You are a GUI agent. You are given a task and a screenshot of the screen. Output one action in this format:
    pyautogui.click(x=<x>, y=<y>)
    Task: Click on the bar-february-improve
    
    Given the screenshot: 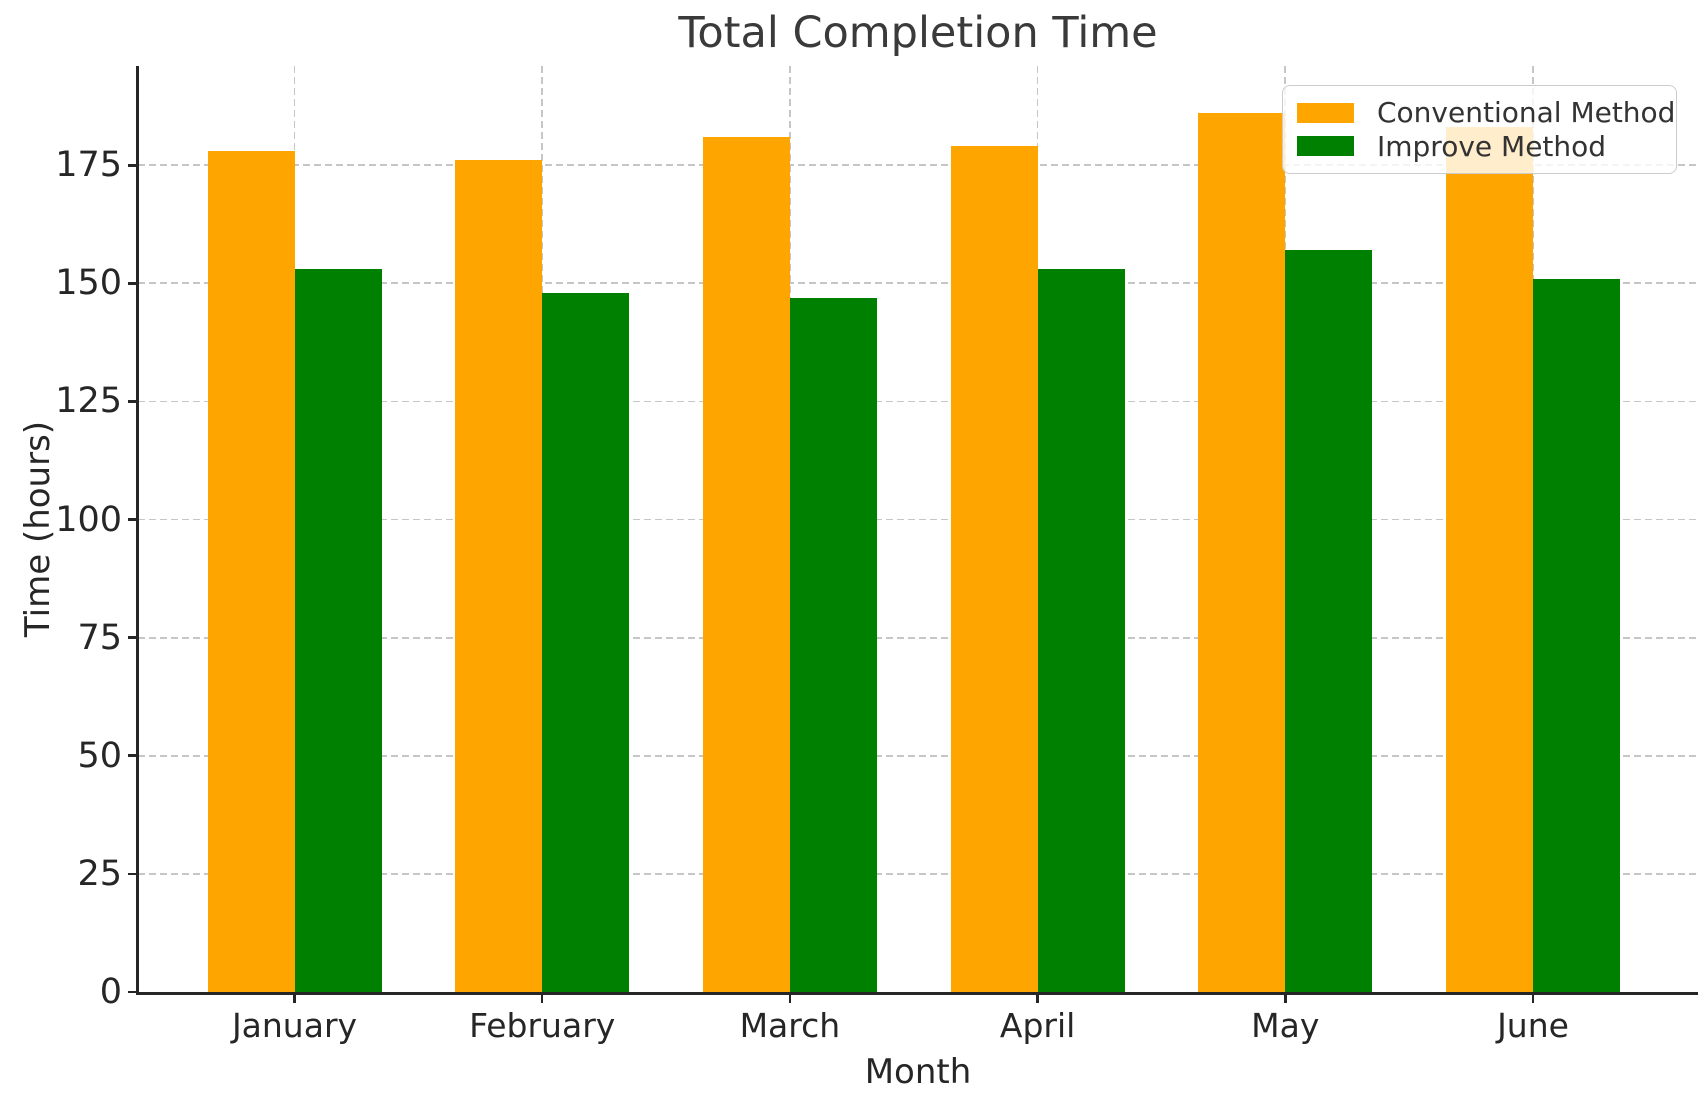 What is the action you would take?
    pyautogui.click(x=586, y=642)
    